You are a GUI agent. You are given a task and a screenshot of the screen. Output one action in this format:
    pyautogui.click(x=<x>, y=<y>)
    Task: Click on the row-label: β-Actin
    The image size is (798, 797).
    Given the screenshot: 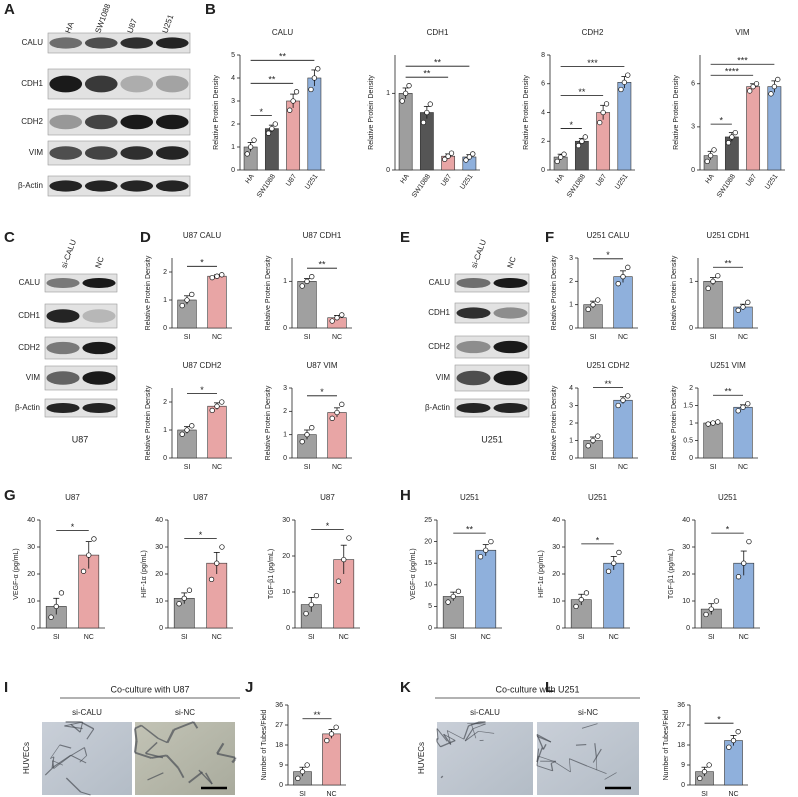 What is the action you would take?
    pyautogui.click(x=27, y=407)
    